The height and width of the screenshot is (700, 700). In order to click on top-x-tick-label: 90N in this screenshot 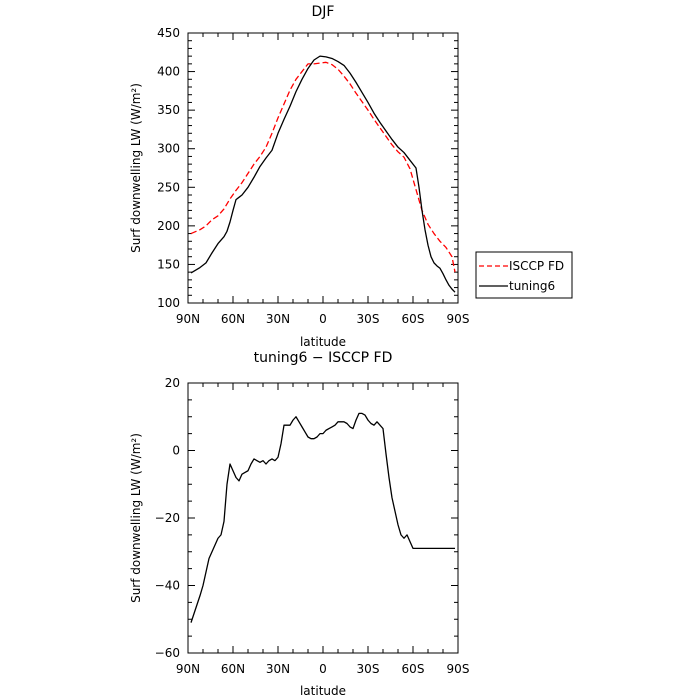, I will do `click(188, 319)`.